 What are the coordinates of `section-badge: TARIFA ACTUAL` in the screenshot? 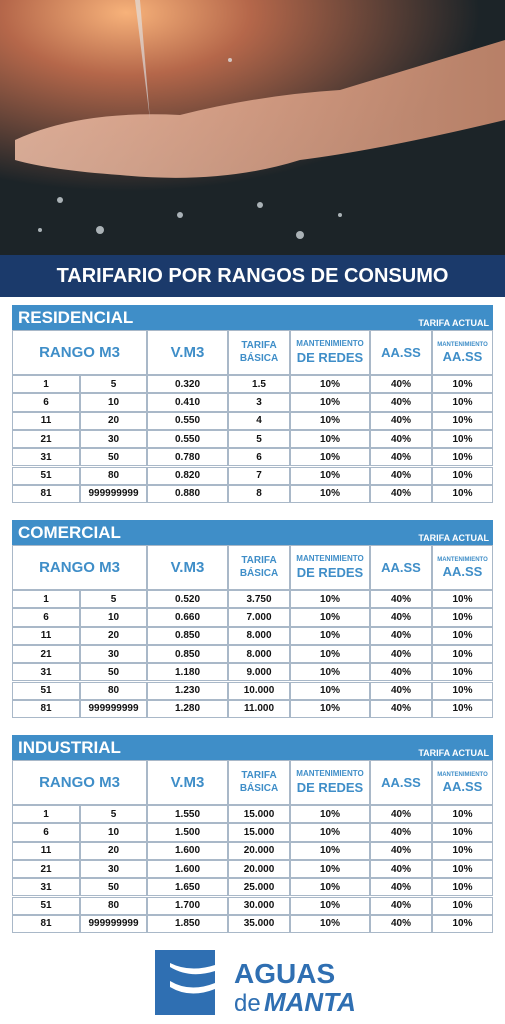 It's located at (453, 323).